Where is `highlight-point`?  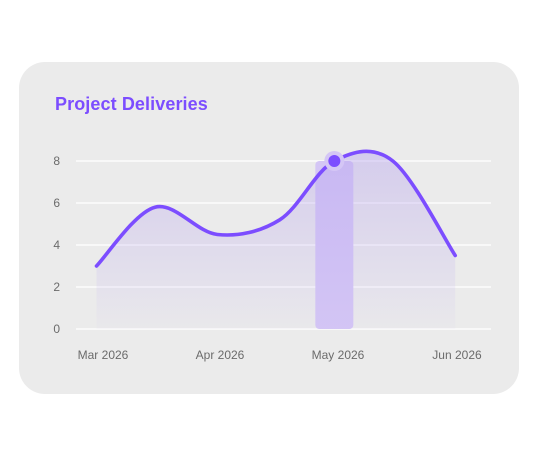 highlight-point is located at coordinates (334, 161).